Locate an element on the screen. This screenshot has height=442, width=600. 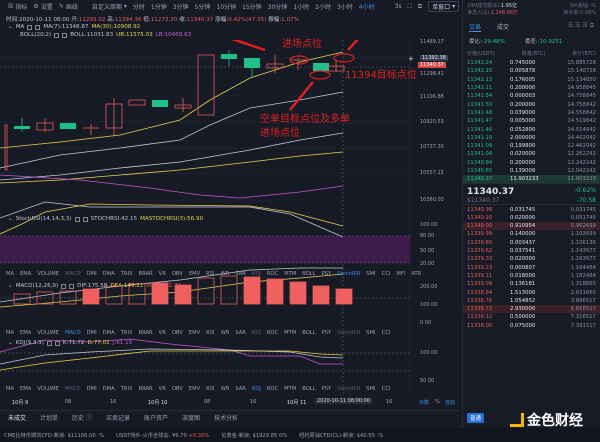
tab-trade: 交易 is located at coordinates (475, 28).